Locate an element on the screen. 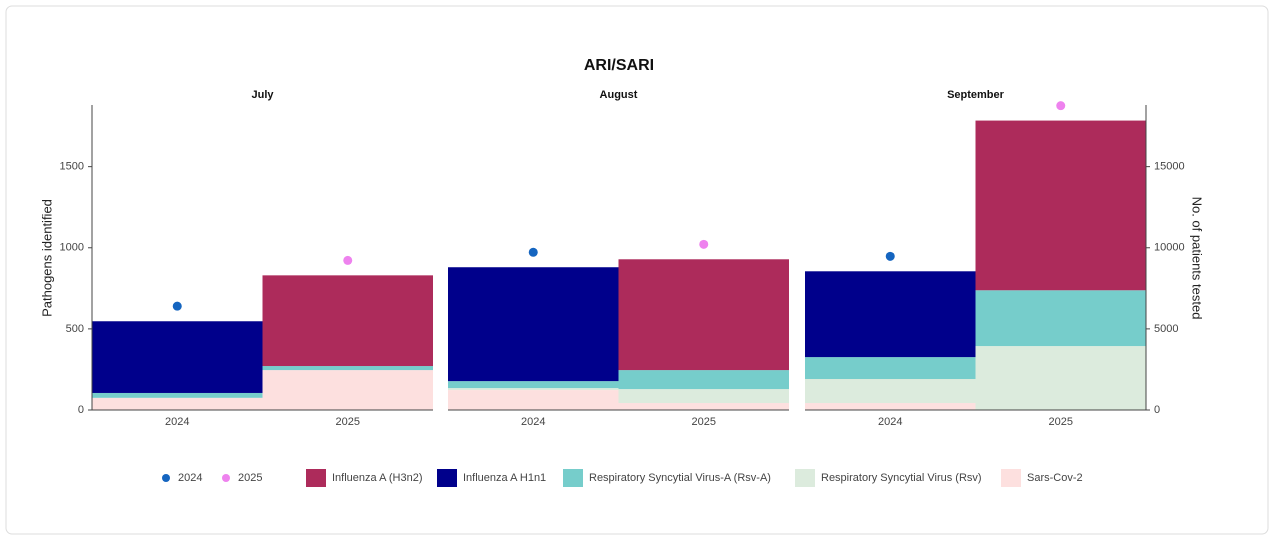  legend-label: Influenza A H1n1 is located at coordinates (504, 478).